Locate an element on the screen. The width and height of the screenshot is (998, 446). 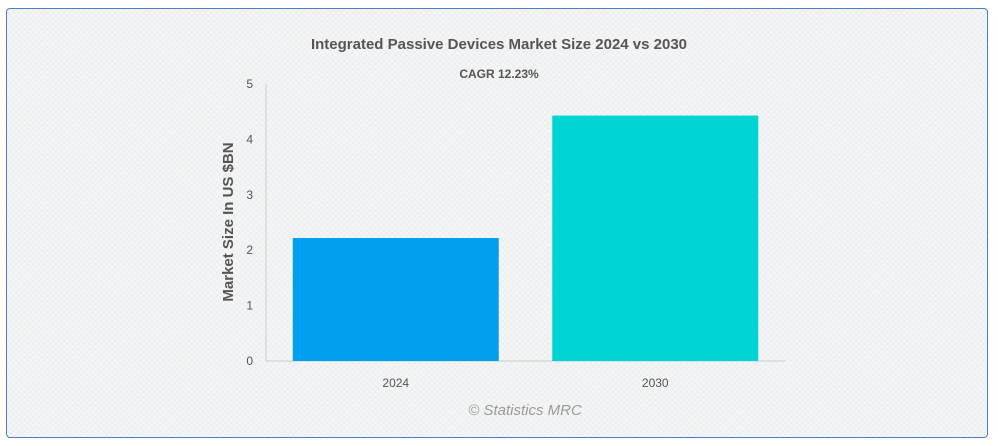
y-axis-ticks: 0 1 2 3 4 5 is located at coordinates (249, 222).